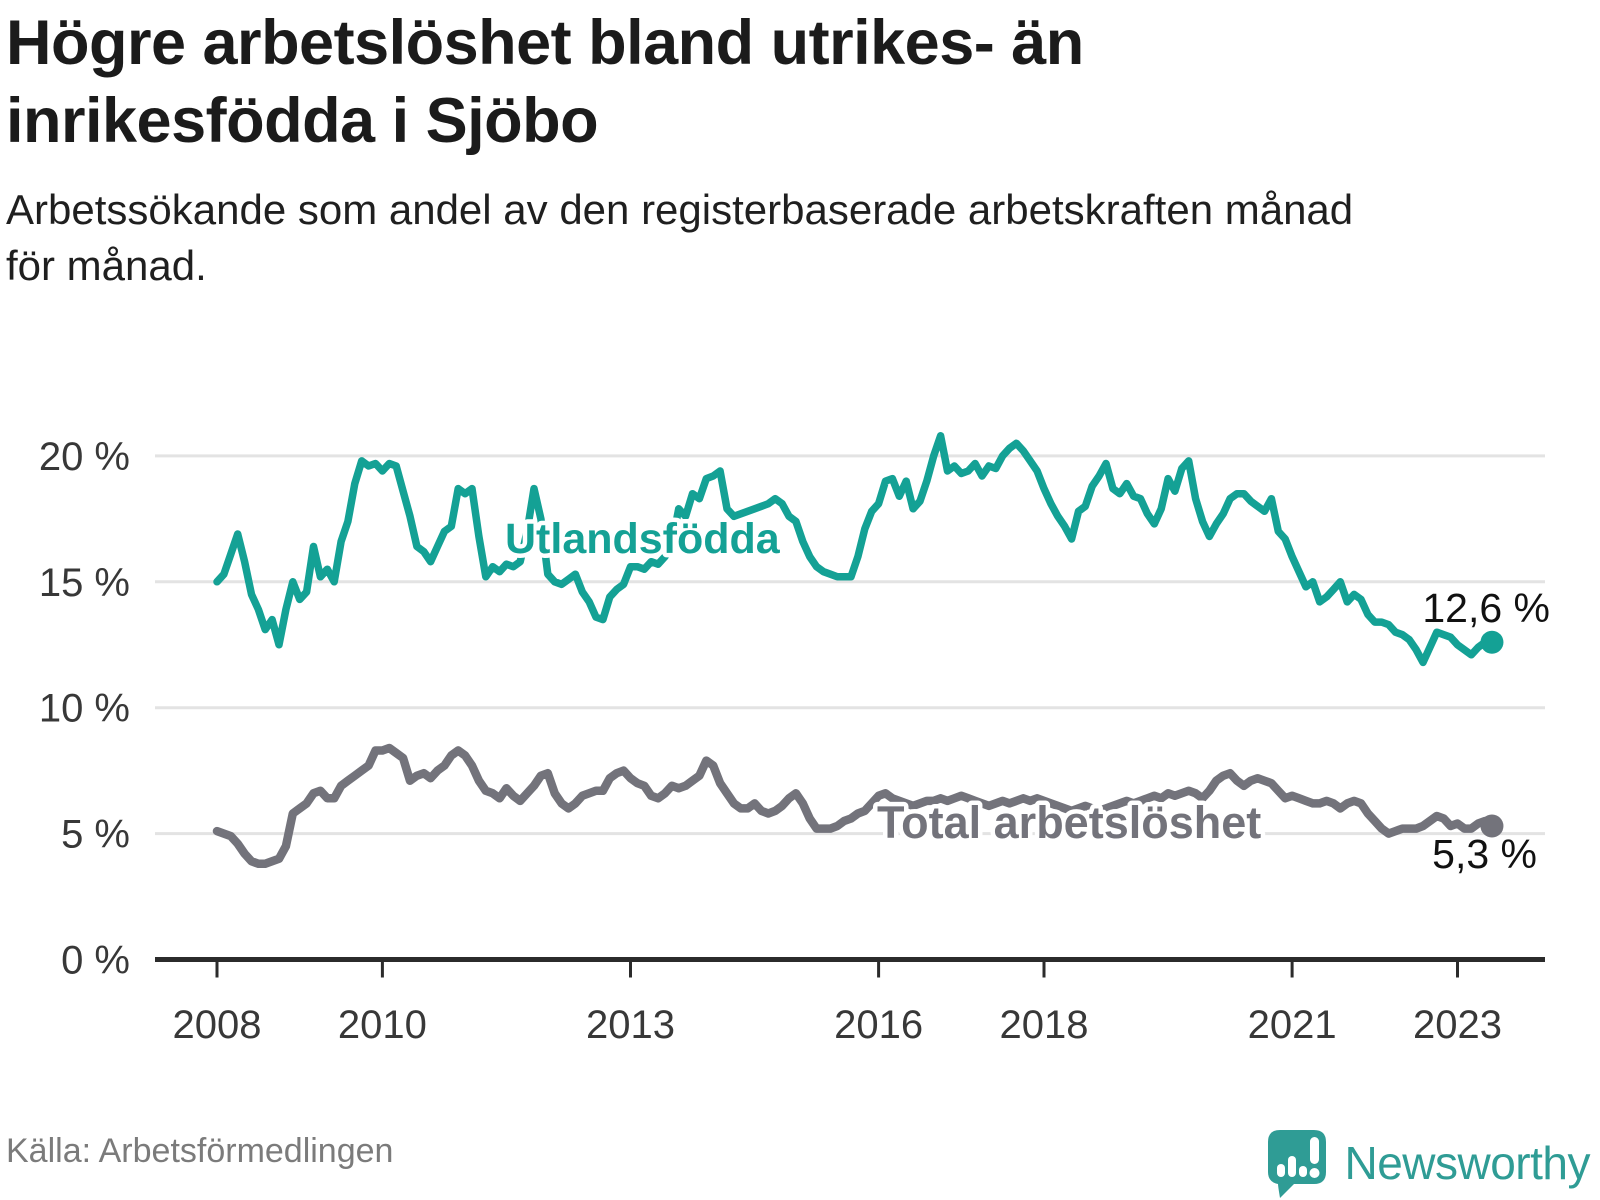 The width and height of the screenshot is (1600, 1200). What do you see at coordinates (545, 43) in the screenshot?
I see `page-title-line1: Högre arbetslöshet bland utrikes- än` at bounding box center [545, 43].